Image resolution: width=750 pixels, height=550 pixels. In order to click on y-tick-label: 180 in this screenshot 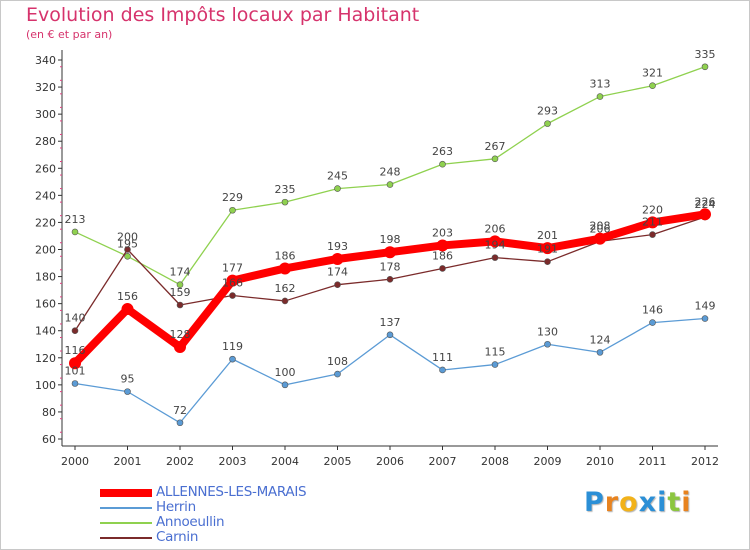, I will do `click(45, 277)`.